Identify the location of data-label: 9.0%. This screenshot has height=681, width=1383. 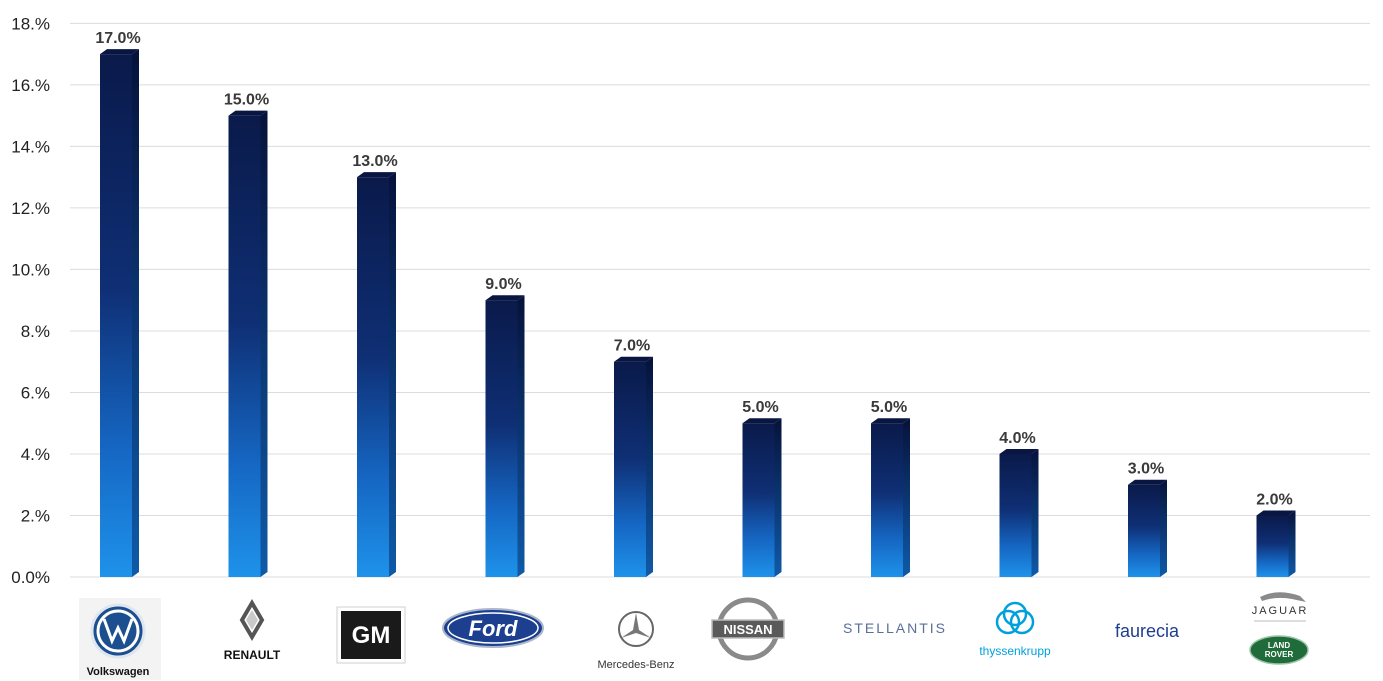
(503, 284).